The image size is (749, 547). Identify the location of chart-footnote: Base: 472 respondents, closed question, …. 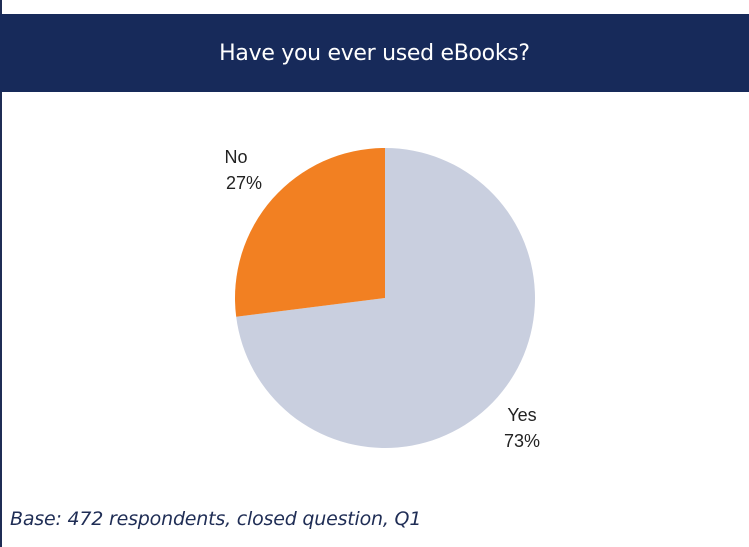
(216, 519).